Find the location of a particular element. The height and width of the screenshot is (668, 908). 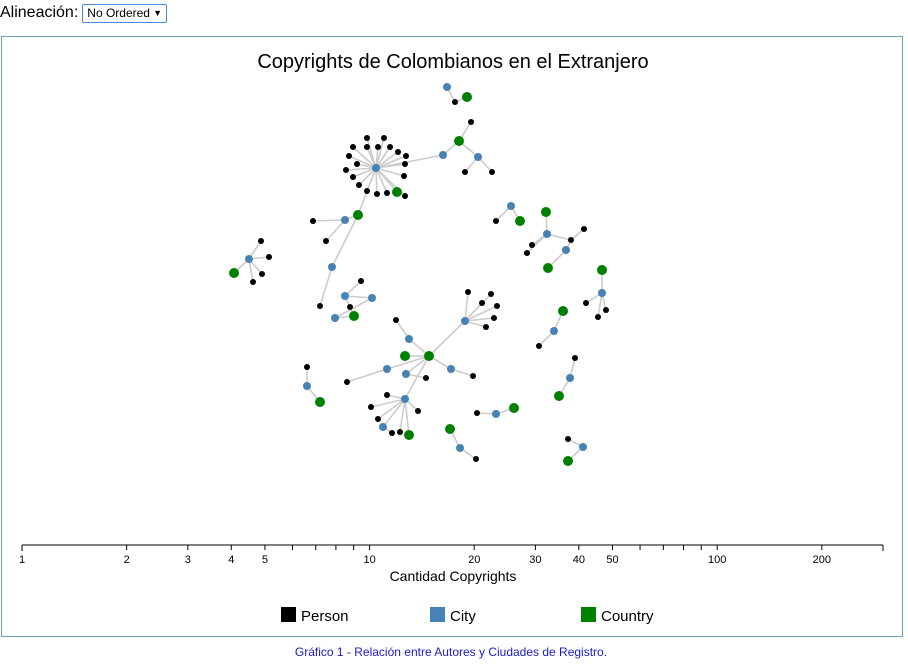

alignment-select: No Ordered ▼ is located at coordinates (124, 13).